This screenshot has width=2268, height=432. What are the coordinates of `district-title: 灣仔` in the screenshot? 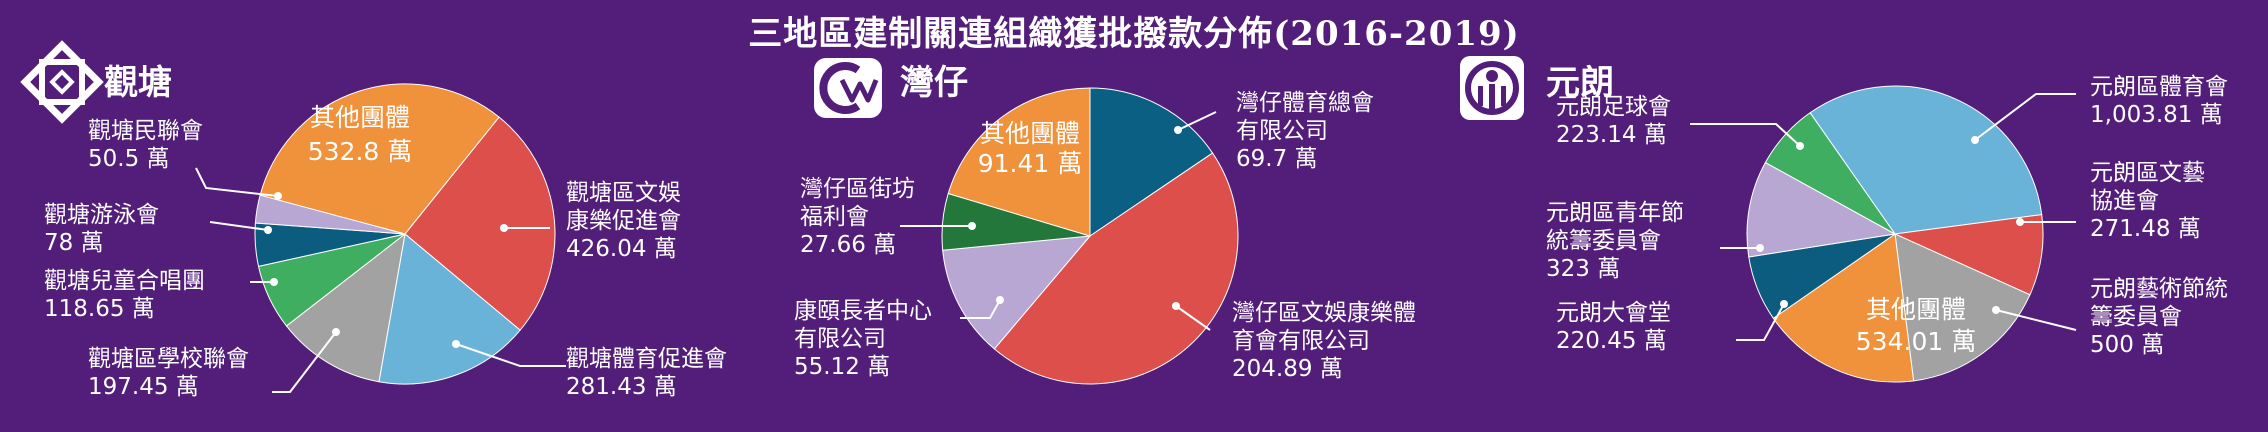 It's located at (934, 83).